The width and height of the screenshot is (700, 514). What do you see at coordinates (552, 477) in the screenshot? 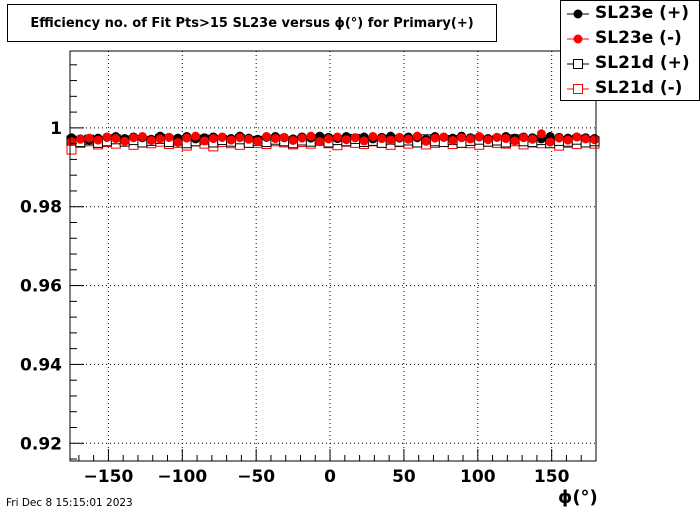
I see `x-tick-label: 150` at bounding box center [552, 477].